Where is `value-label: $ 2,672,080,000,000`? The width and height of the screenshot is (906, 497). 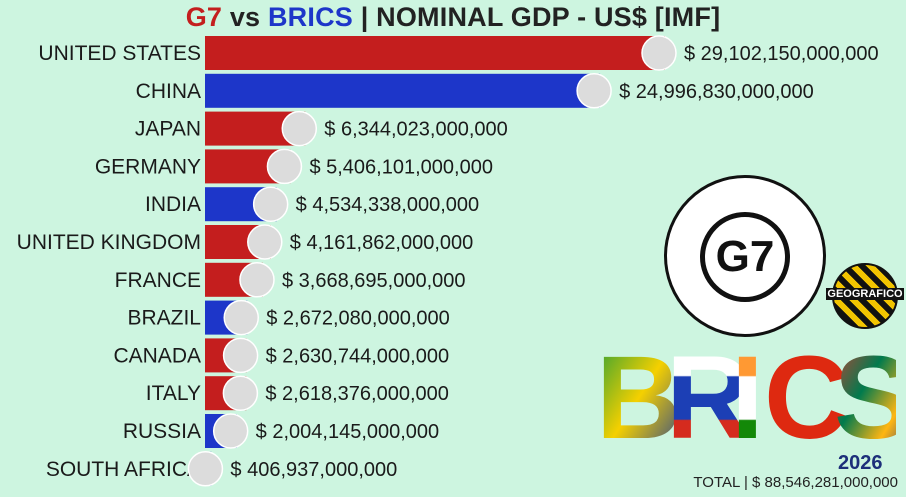 value-label: $ 2,672,080,000,000 is located at coordinates (358, 319).